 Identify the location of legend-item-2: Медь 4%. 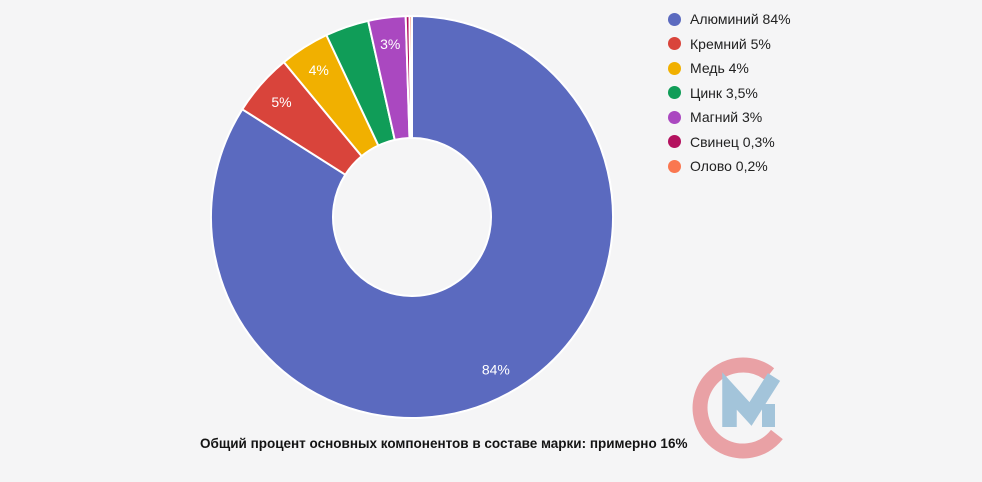
(729, 68).